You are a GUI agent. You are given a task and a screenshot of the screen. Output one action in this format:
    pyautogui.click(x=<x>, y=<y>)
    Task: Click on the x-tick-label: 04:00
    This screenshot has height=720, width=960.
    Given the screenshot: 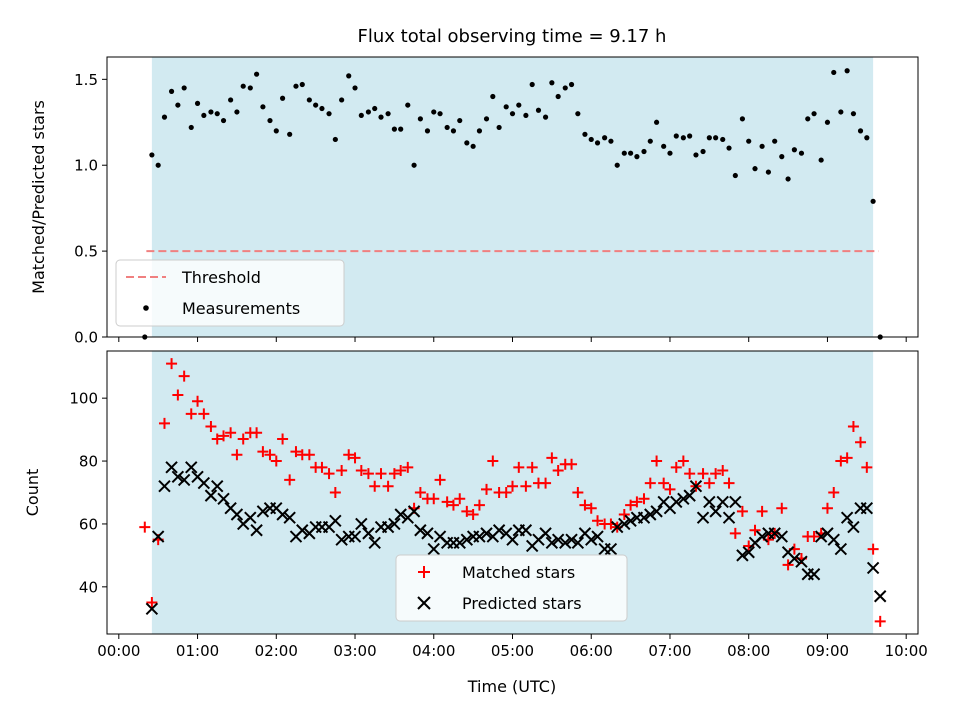 What is the action you would take?
    pyautogui.click(x=433, y=651)
    